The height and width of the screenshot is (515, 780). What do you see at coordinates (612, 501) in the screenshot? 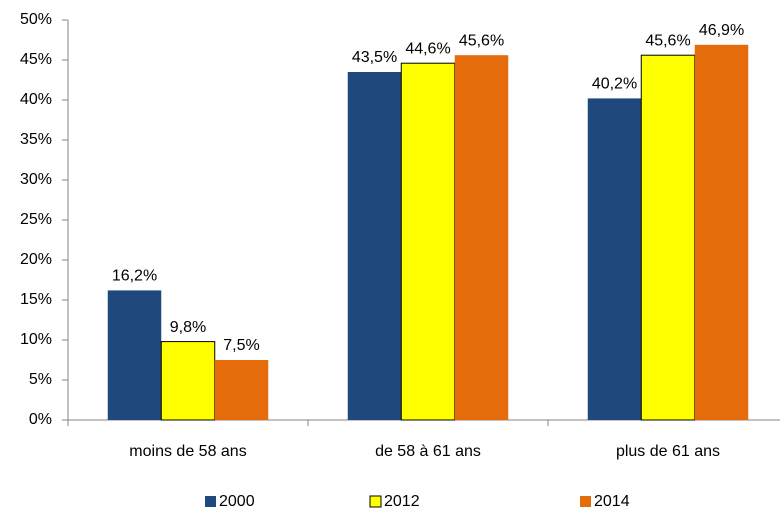
I see `legend-label: 2014` at bounding box center [612, 501].